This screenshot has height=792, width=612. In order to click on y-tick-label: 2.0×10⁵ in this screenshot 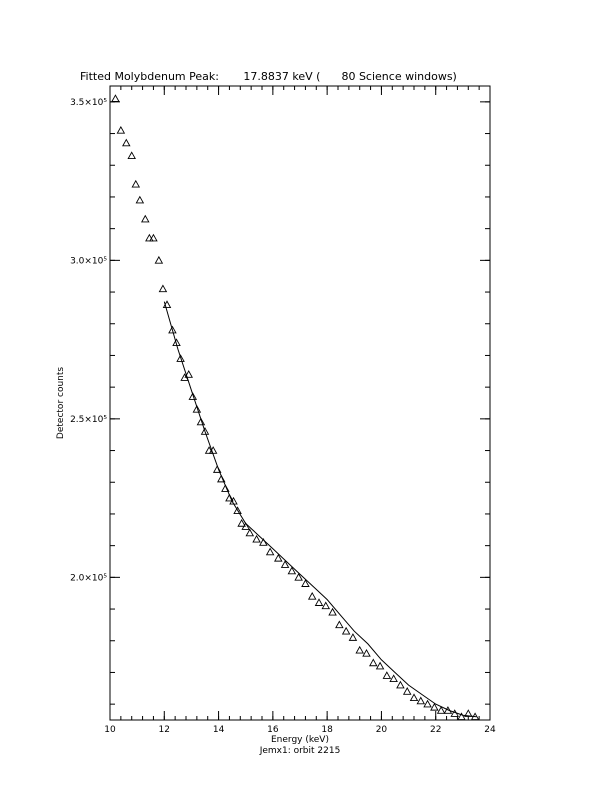, I will do `click(88, 578)`.